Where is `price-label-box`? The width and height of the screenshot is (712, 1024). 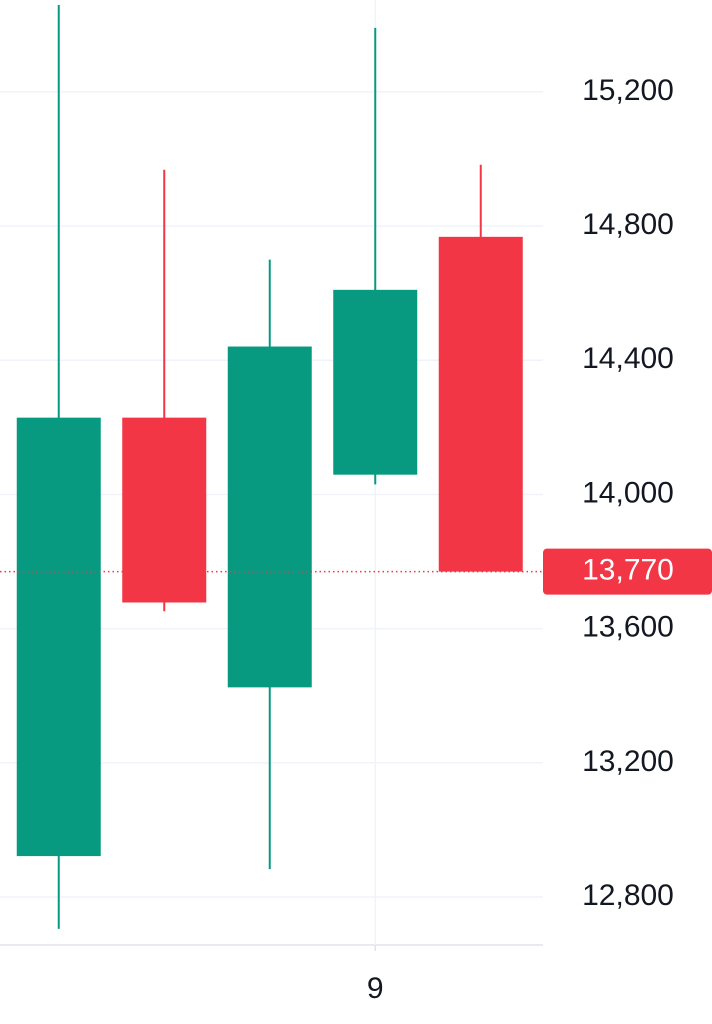
price-label-box is located at coordinates (627, 571).